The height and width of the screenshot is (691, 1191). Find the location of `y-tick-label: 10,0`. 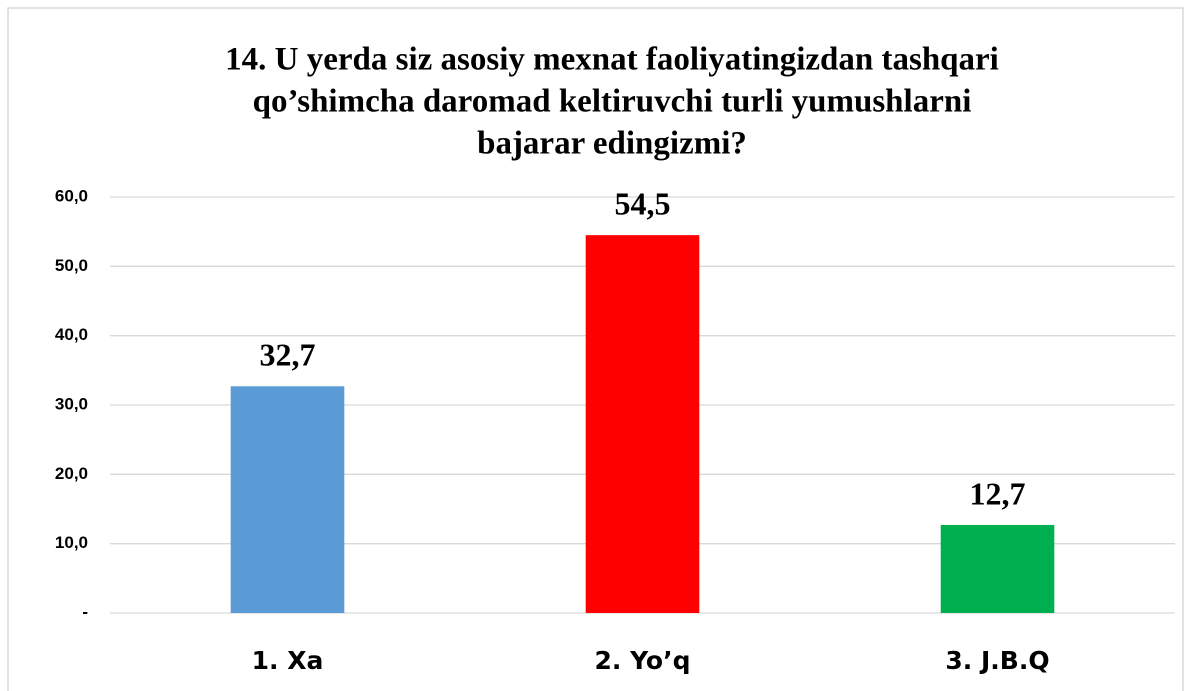

y-tick-label: 10,0 is located at coordinates (71, 542).